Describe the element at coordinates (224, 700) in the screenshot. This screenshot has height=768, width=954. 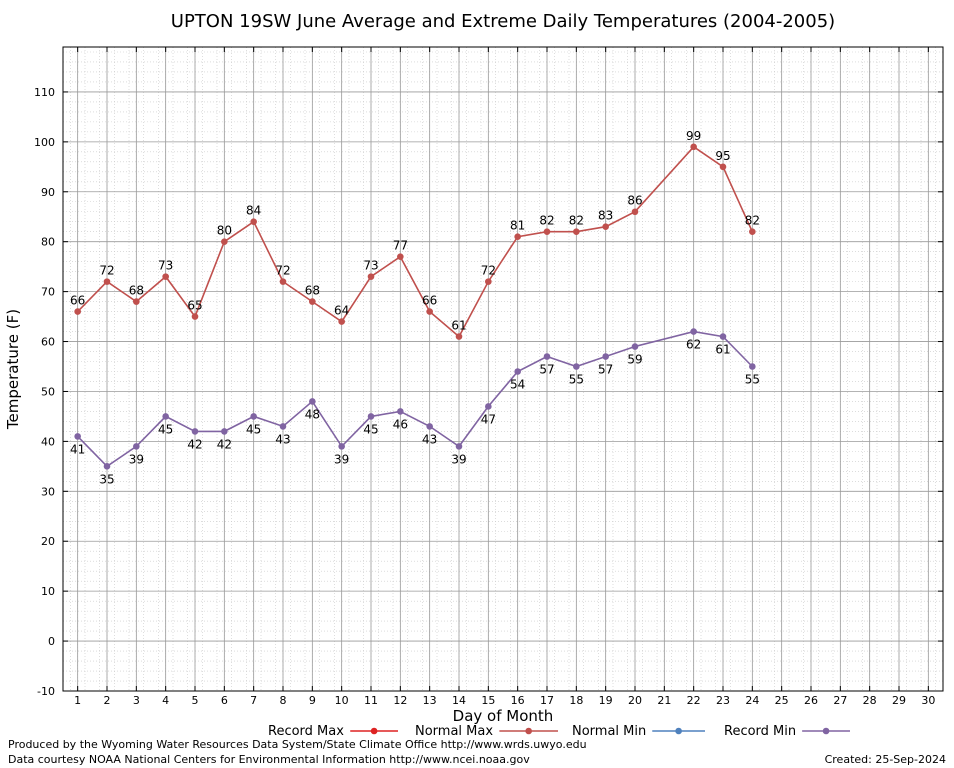
I see `x-tick-label: 6` at that location.